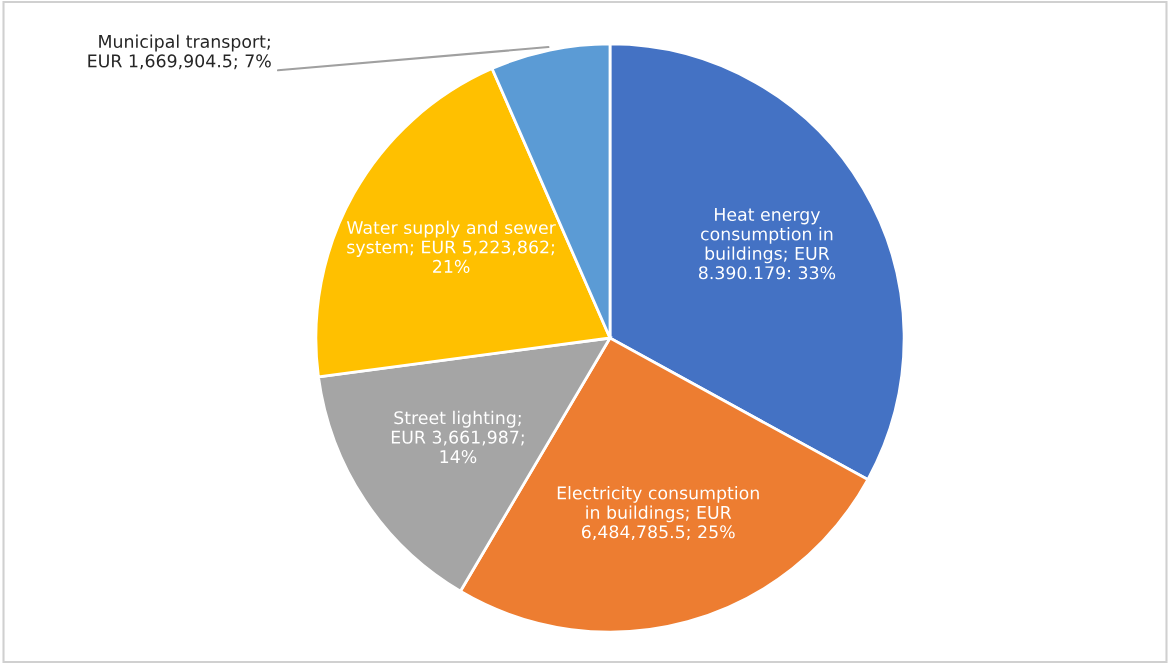 Image resolution: width=1170 pixels, height=664 pixels. What do you see at coordinates (457, 437) in the screenshot?
I see `slice-label: Street lighting; EUR 3,661,987; 14%` at bounding box center [457, 437].